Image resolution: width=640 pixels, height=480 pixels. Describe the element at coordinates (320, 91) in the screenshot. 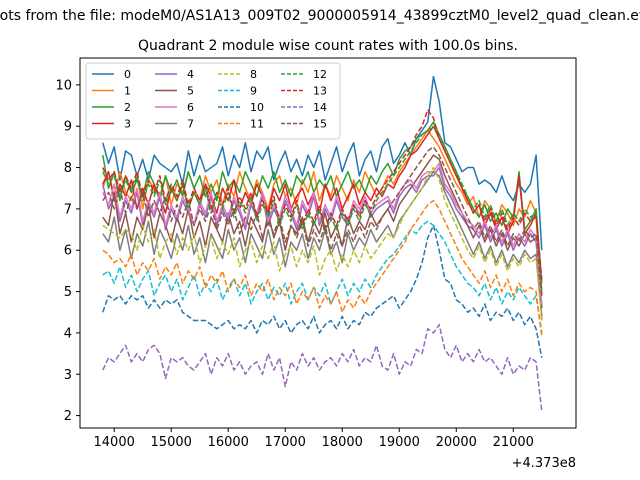

I see `legend-label-13: 13` at that location.